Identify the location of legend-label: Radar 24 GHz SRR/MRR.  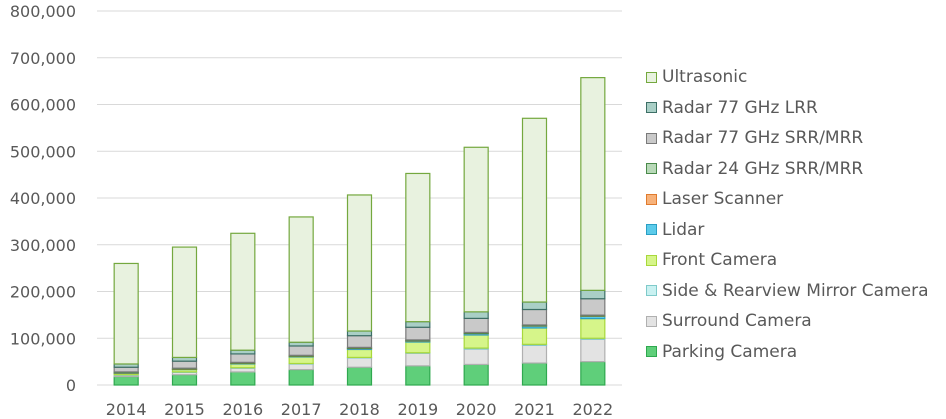
(763, 168).